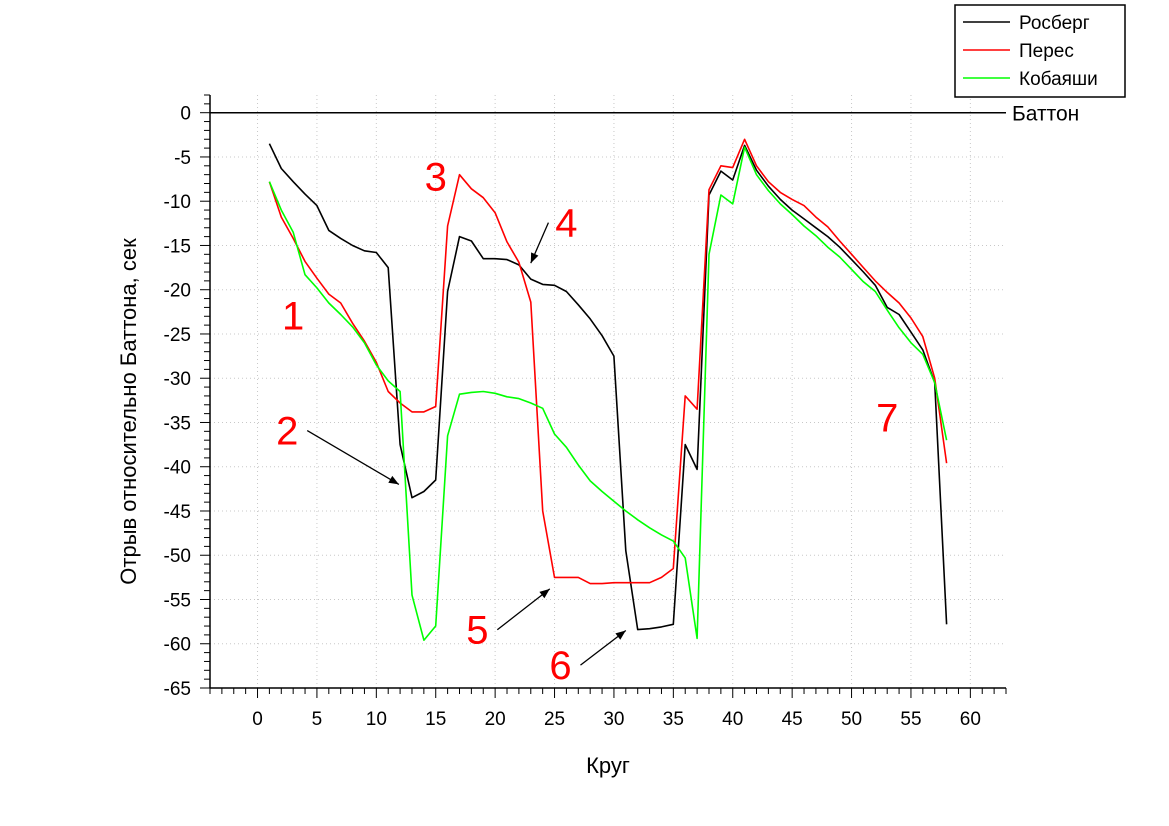 Image resolution: width=1169 pixels, height=826 pixels. I want to click on x-tick-label: 55, so click(910, 719).